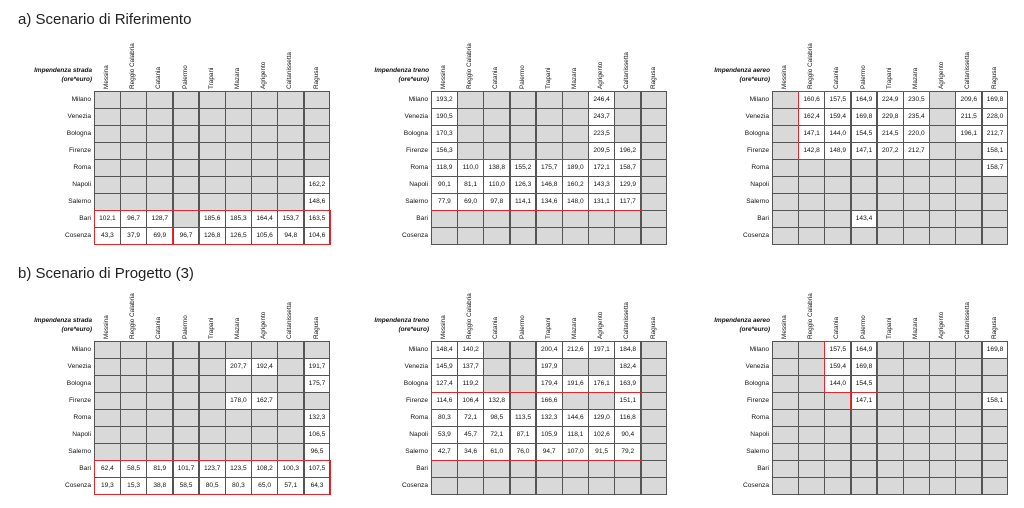 The width and height of the screenshot is (1024, 508). Describe the element at coordinates (549, 384) in the screenshot. I see `matrix-cell: 179,4` at that location.